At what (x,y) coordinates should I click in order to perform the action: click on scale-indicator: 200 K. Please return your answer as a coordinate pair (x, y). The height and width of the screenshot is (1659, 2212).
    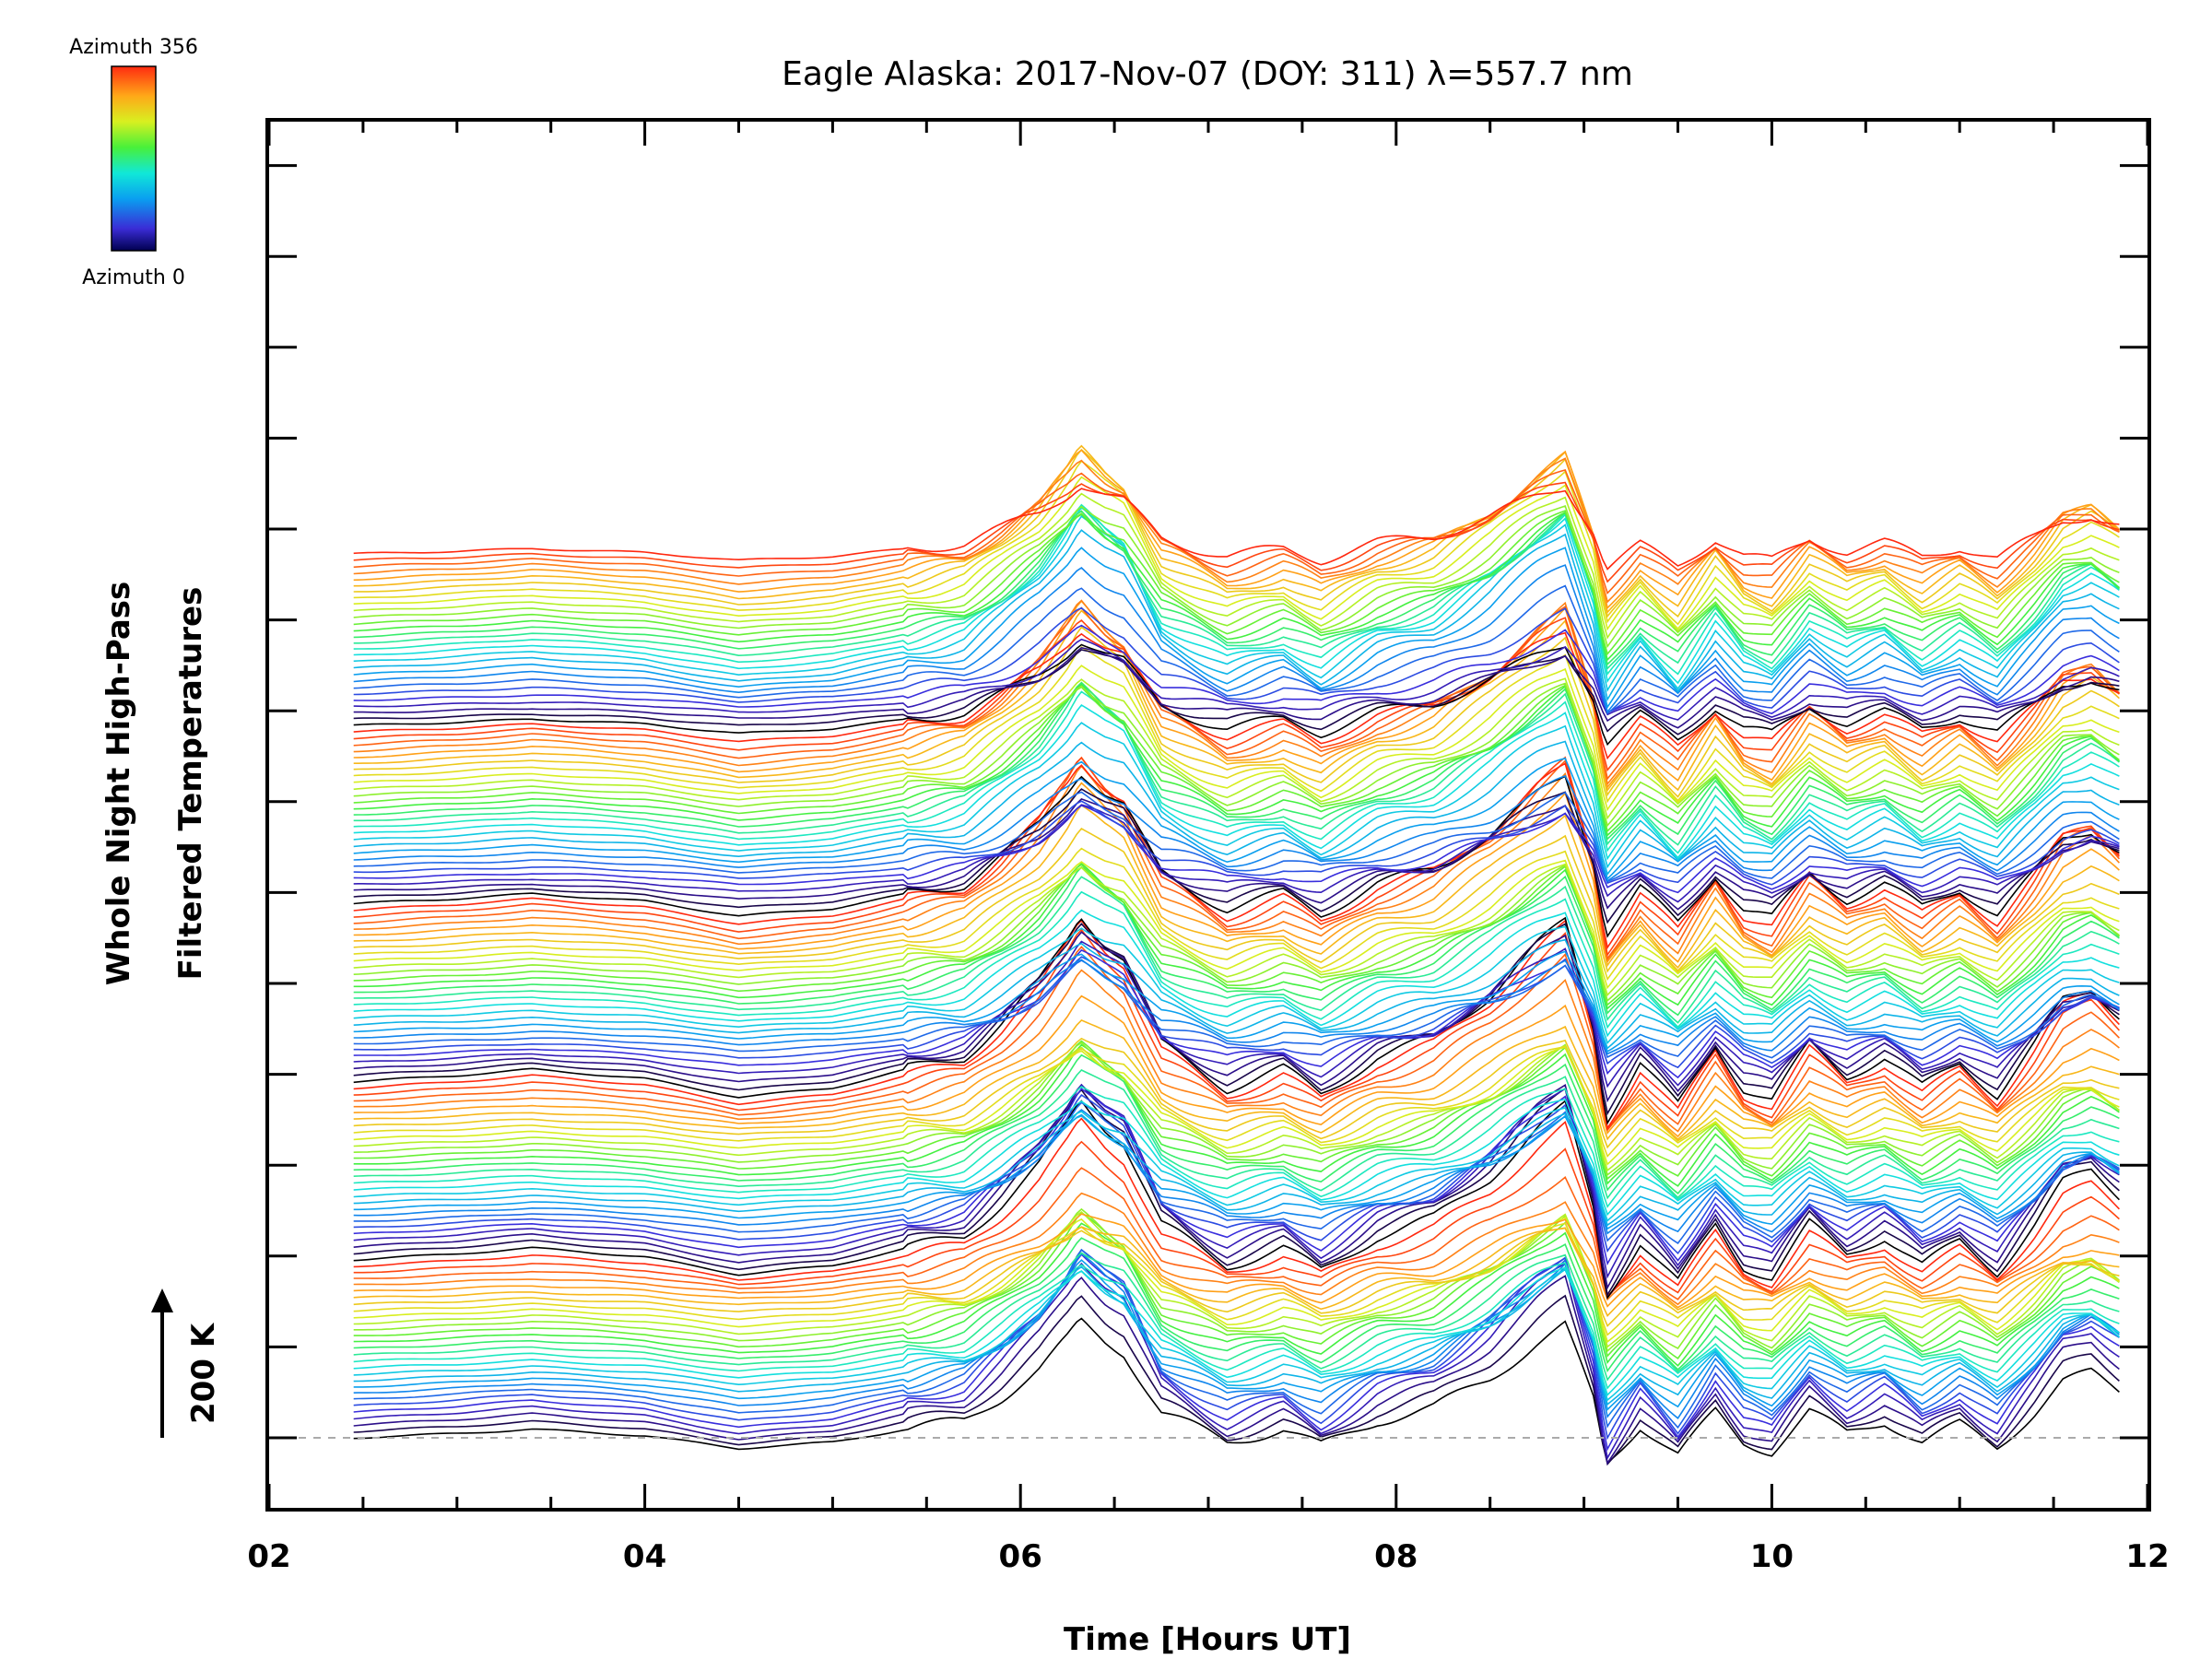
    Looking at the image, I should click on (186, 1363).